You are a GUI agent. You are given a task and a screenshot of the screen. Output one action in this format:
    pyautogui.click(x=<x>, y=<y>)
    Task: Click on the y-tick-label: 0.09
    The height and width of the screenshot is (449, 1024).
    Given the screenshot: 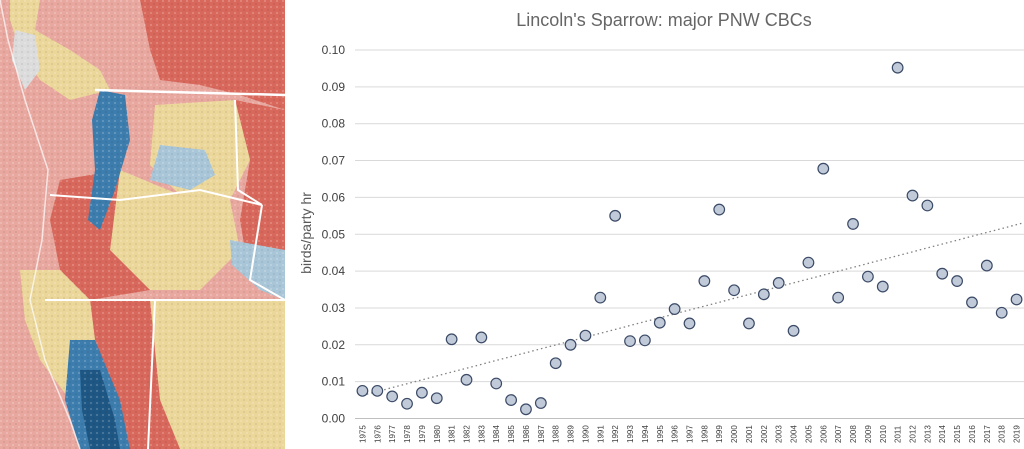 What is the action you would take?
    pyautogui.click(x=334, y=87)
    